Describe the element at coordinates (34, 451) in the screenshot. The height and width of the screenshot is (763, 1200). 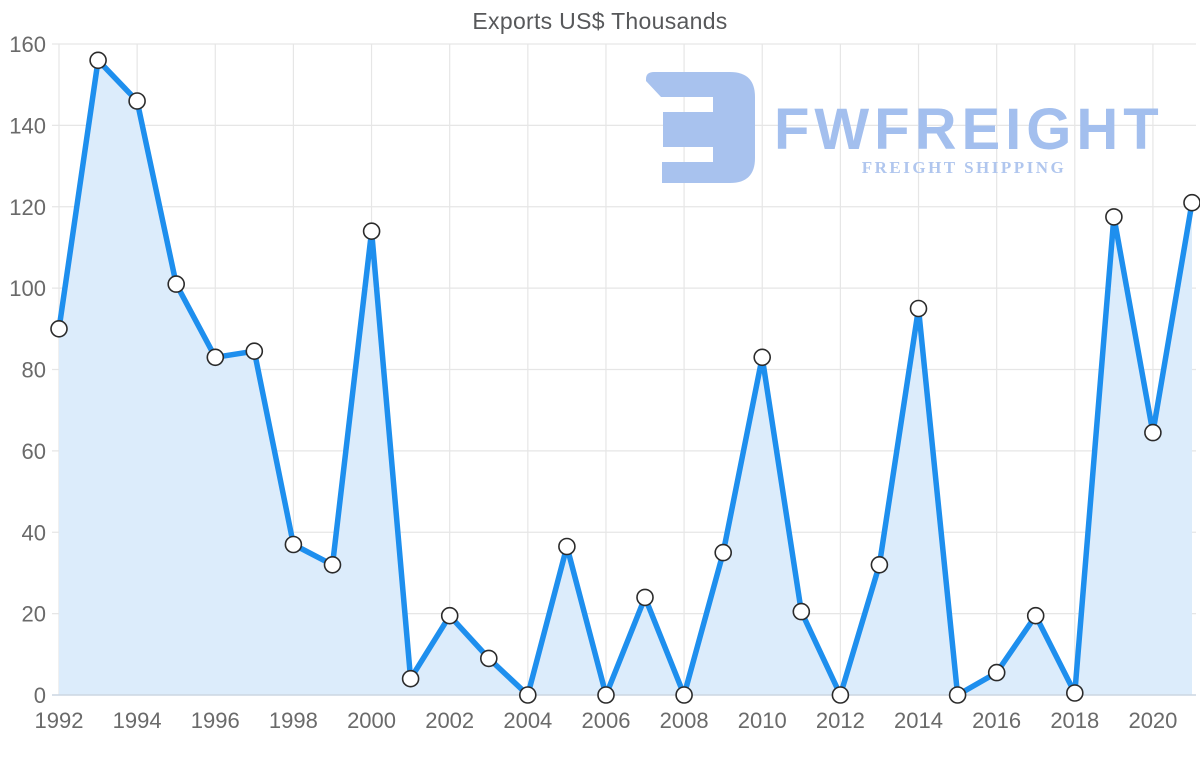
I see `y-axis-label: 60` at that location.